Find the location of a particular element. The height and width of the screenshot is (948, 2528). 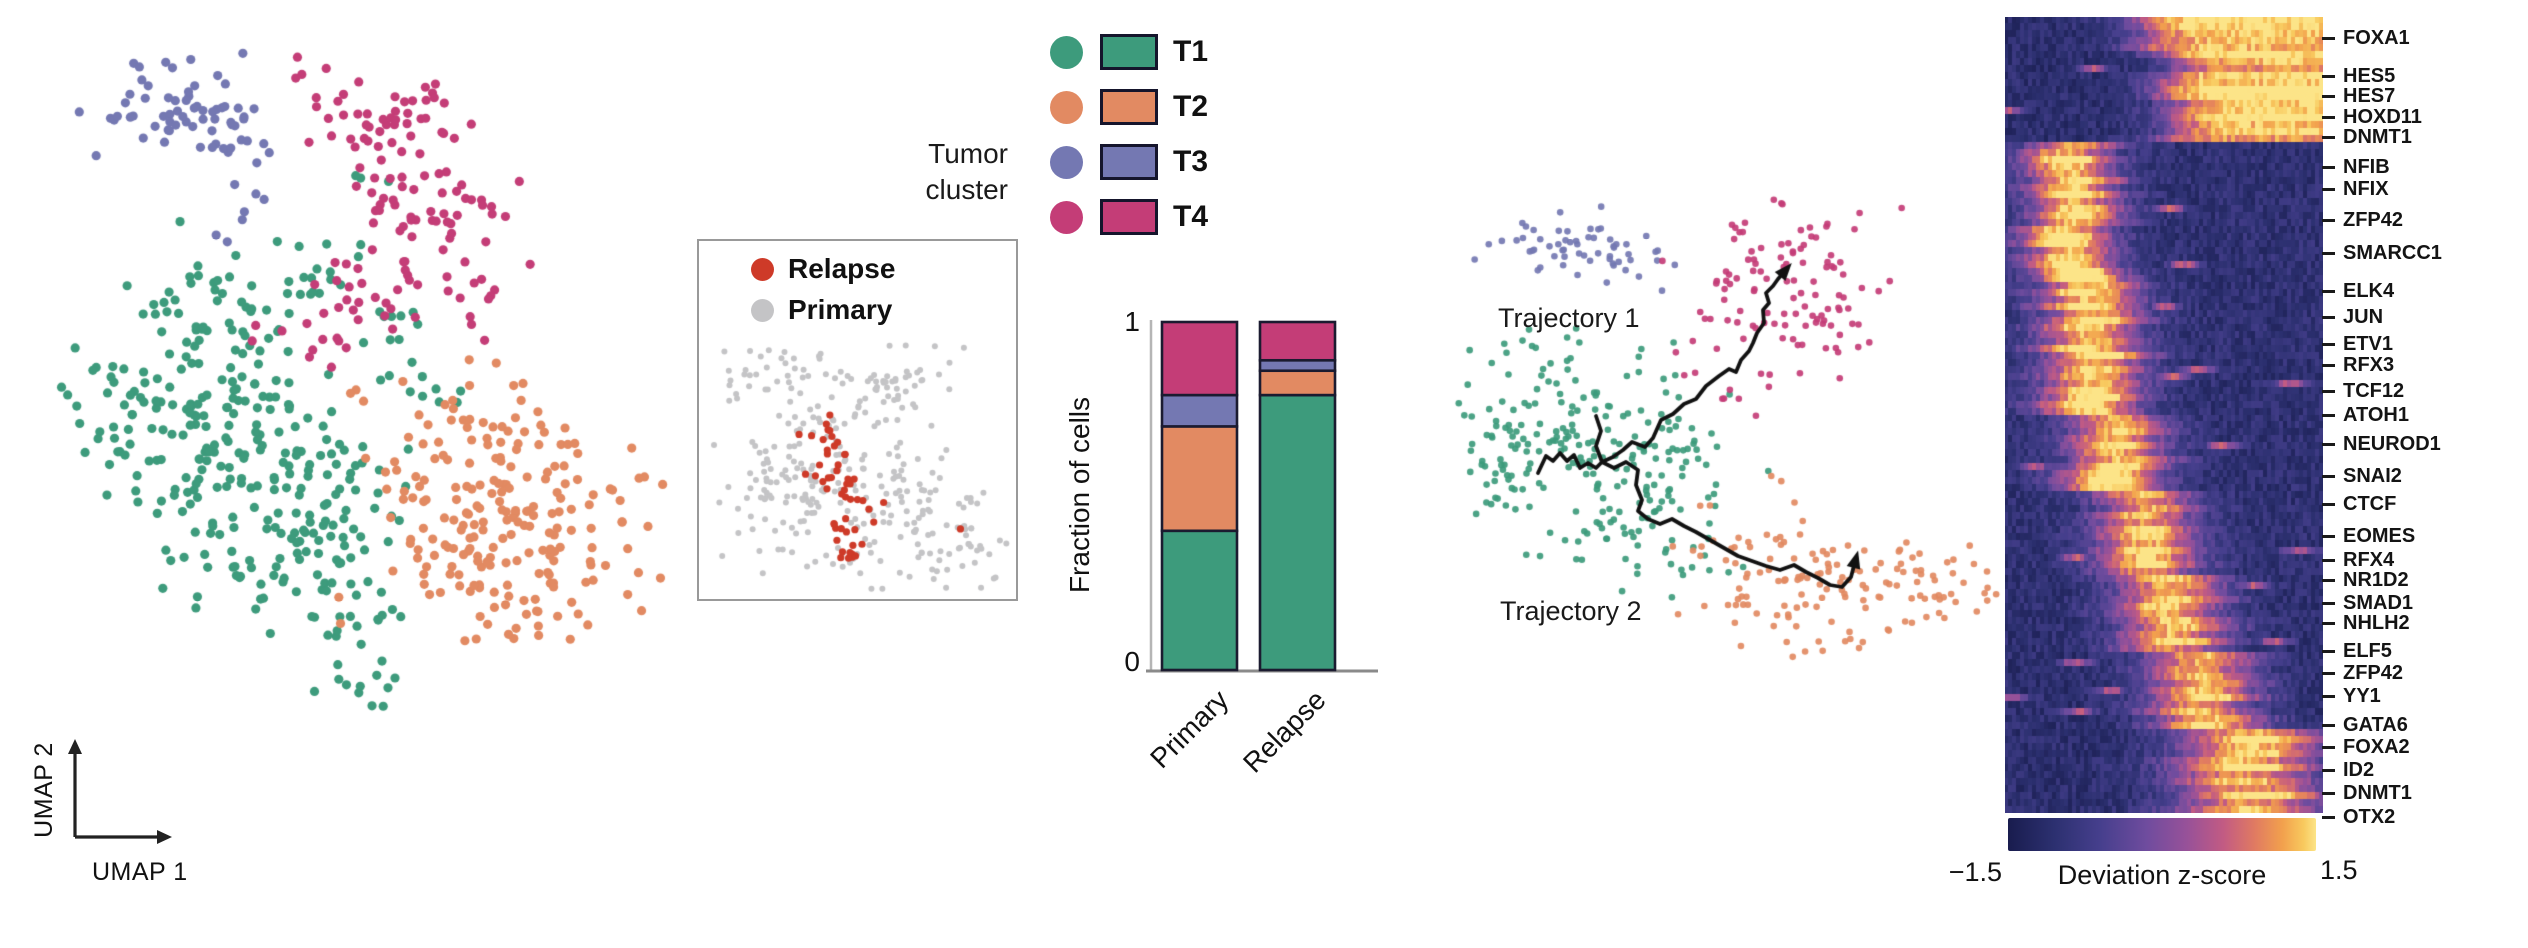

gene-name: NR1D2 is located at coordinates (2376, 579).